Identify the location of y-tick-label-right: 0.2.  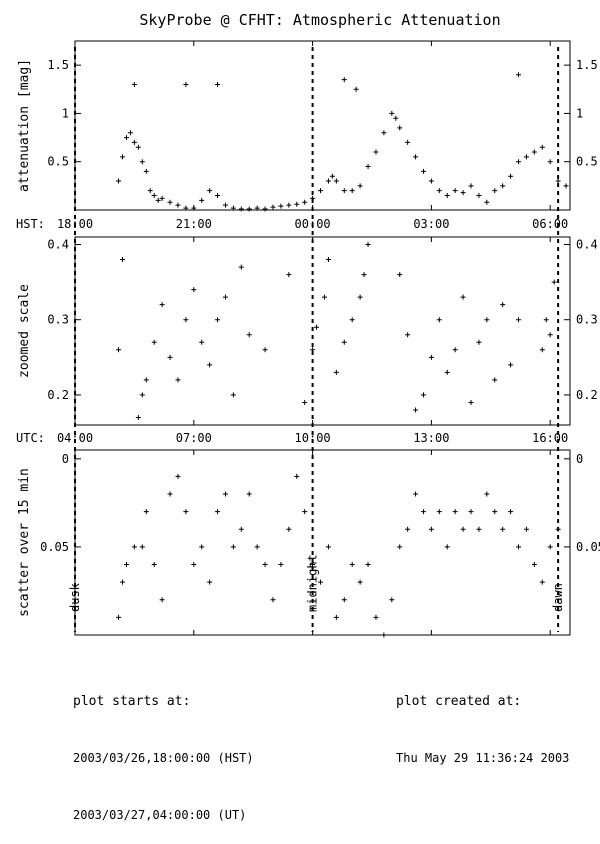
(587, 395).